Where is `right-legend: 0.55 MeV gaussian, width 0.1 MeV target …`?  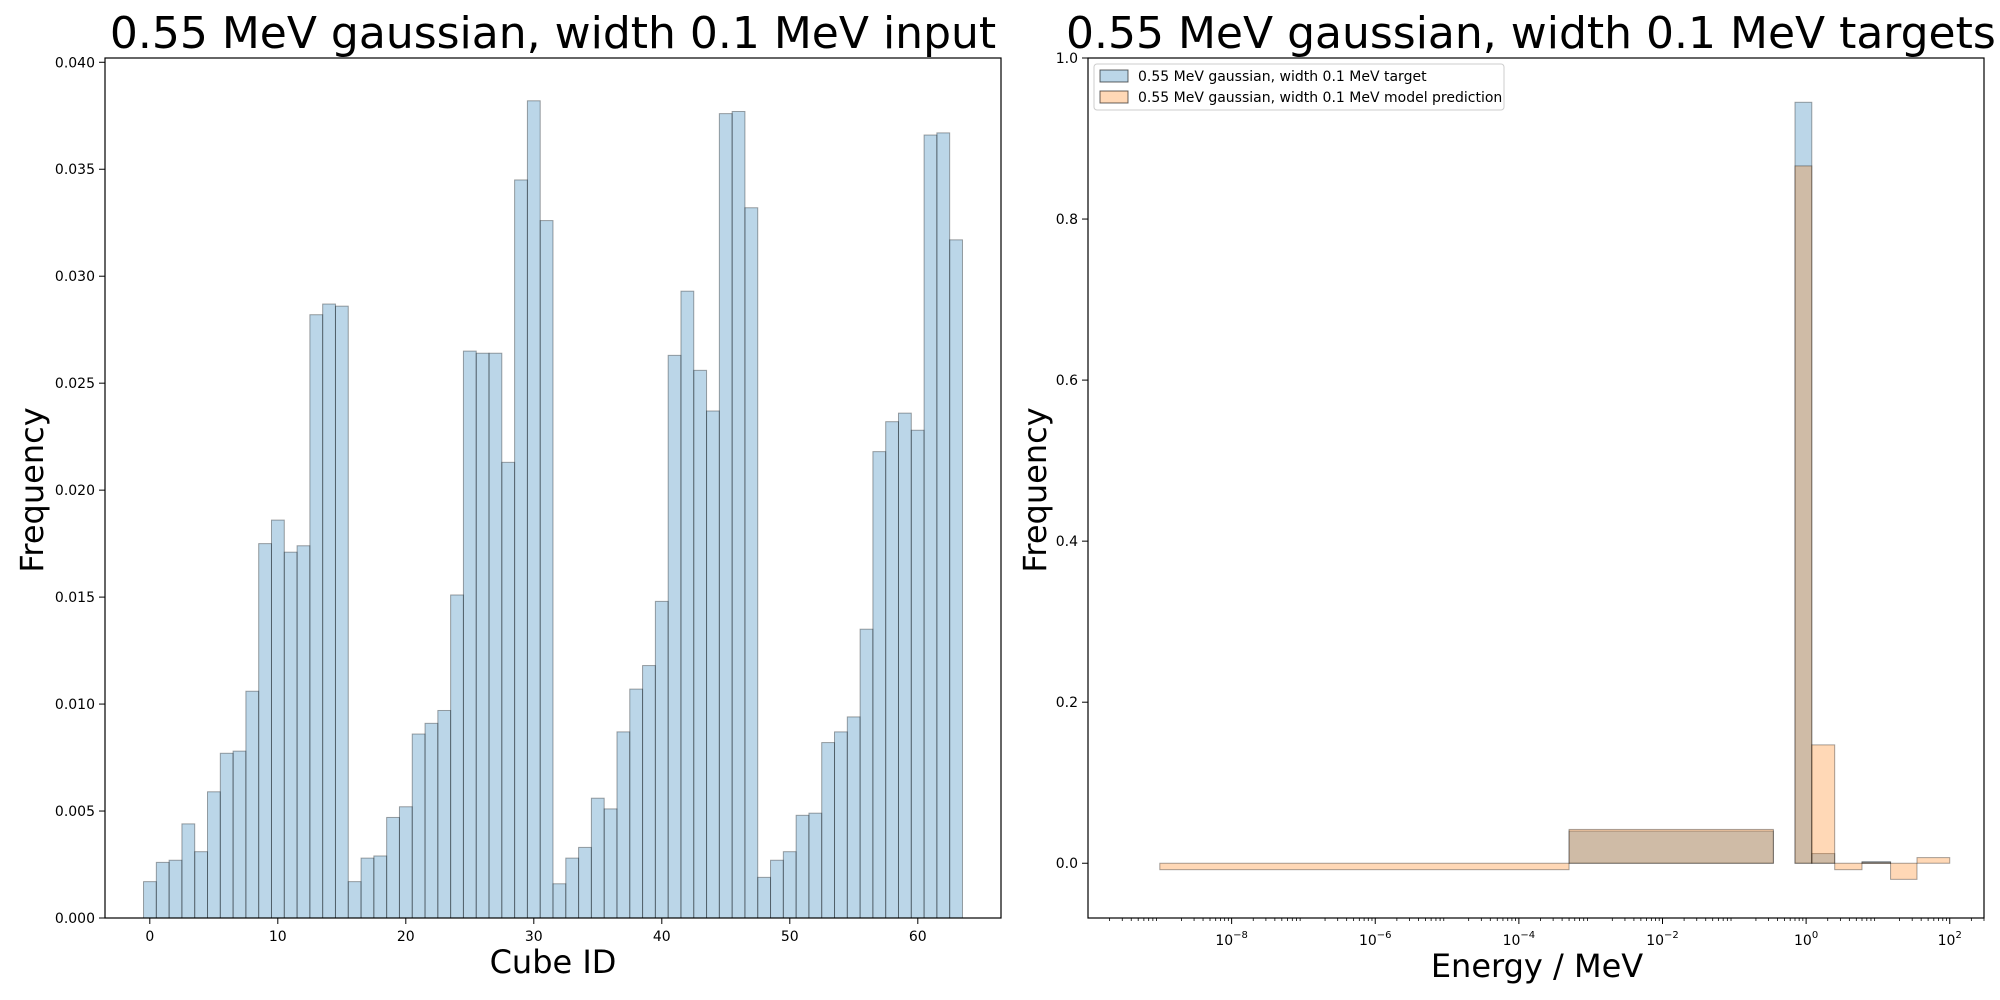
right-legend: 0.55 MeV gaussian, width 0.1 MeV target … is located at coordinates (1299, 87).